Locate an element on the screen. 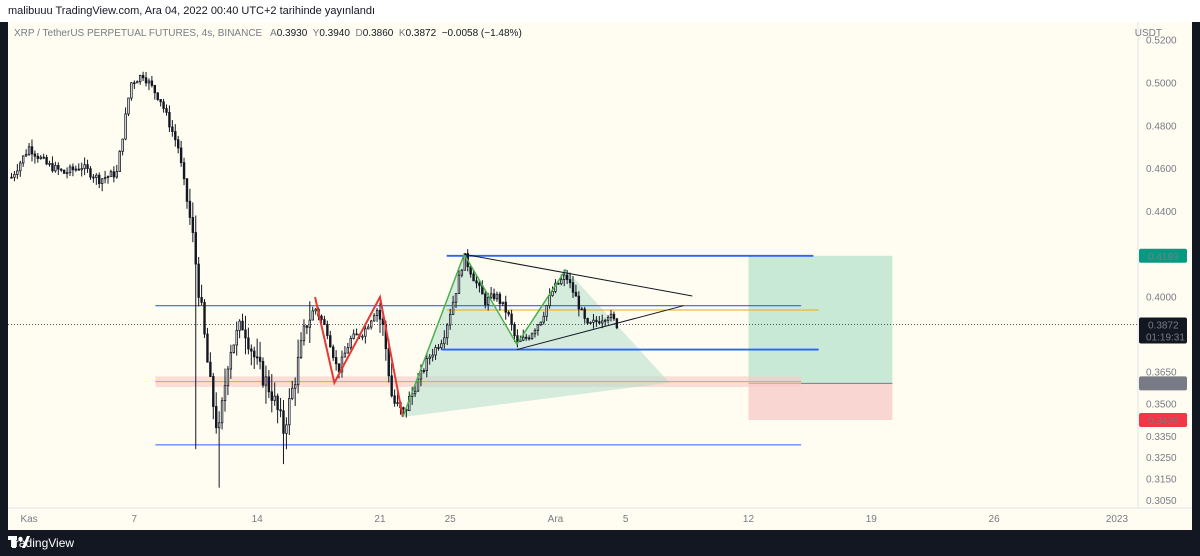 This screenshot has height=556, width=1200. triangle-top-line is located at coordinates (578, 275).